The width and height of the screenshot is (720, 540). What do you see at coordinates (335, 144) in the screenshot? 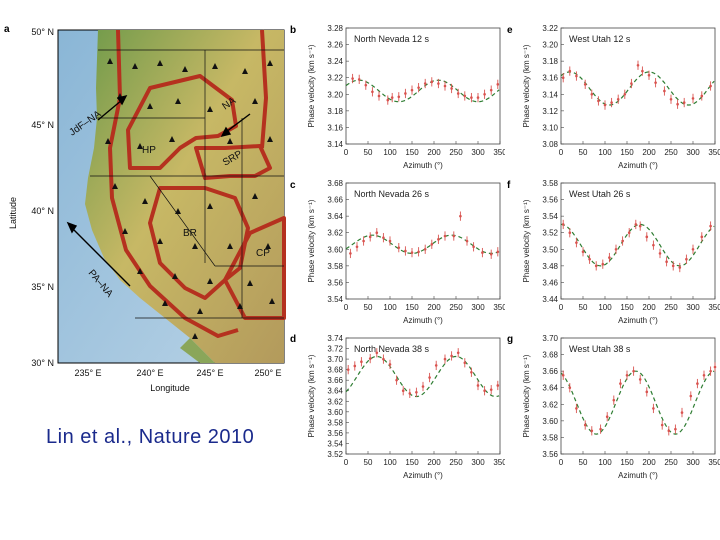
I see `y-tick-label: 3.14` at bounding box center [335, 144].